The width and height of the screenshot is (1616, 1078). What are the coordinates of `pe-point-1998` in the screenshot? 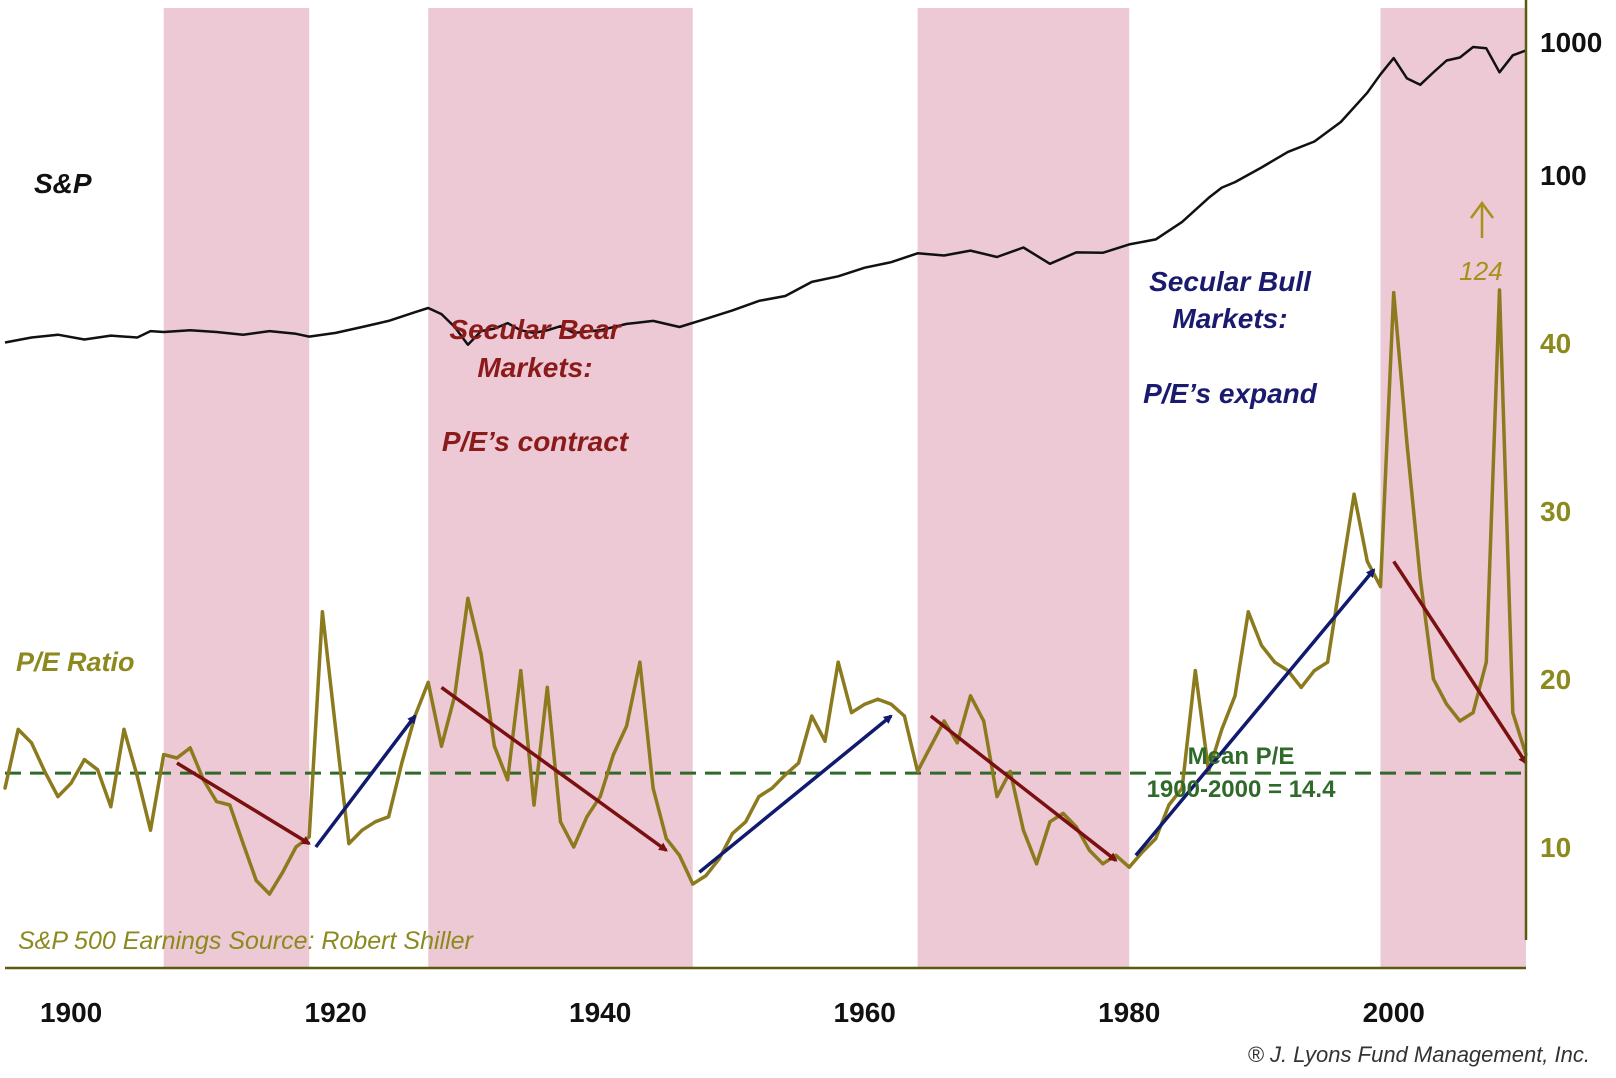 It's located at (1367, 561).